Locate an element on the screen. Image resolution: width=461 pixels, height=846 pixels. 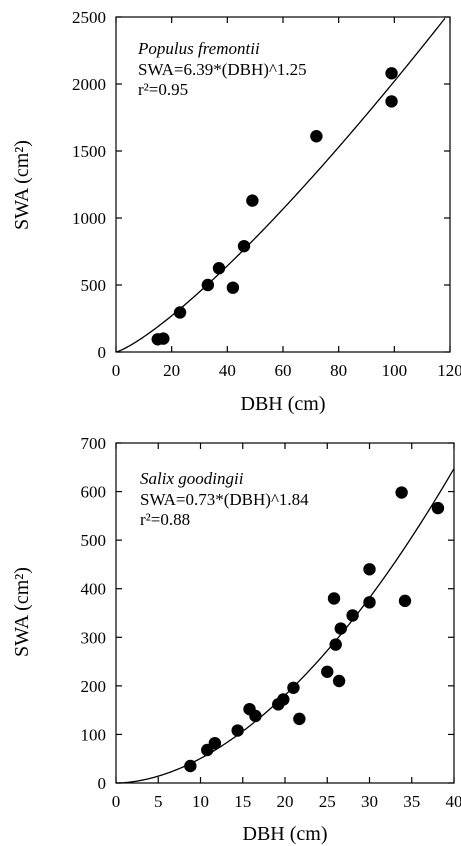
x-tick-label: 10 is located at coordinates (200, 801).